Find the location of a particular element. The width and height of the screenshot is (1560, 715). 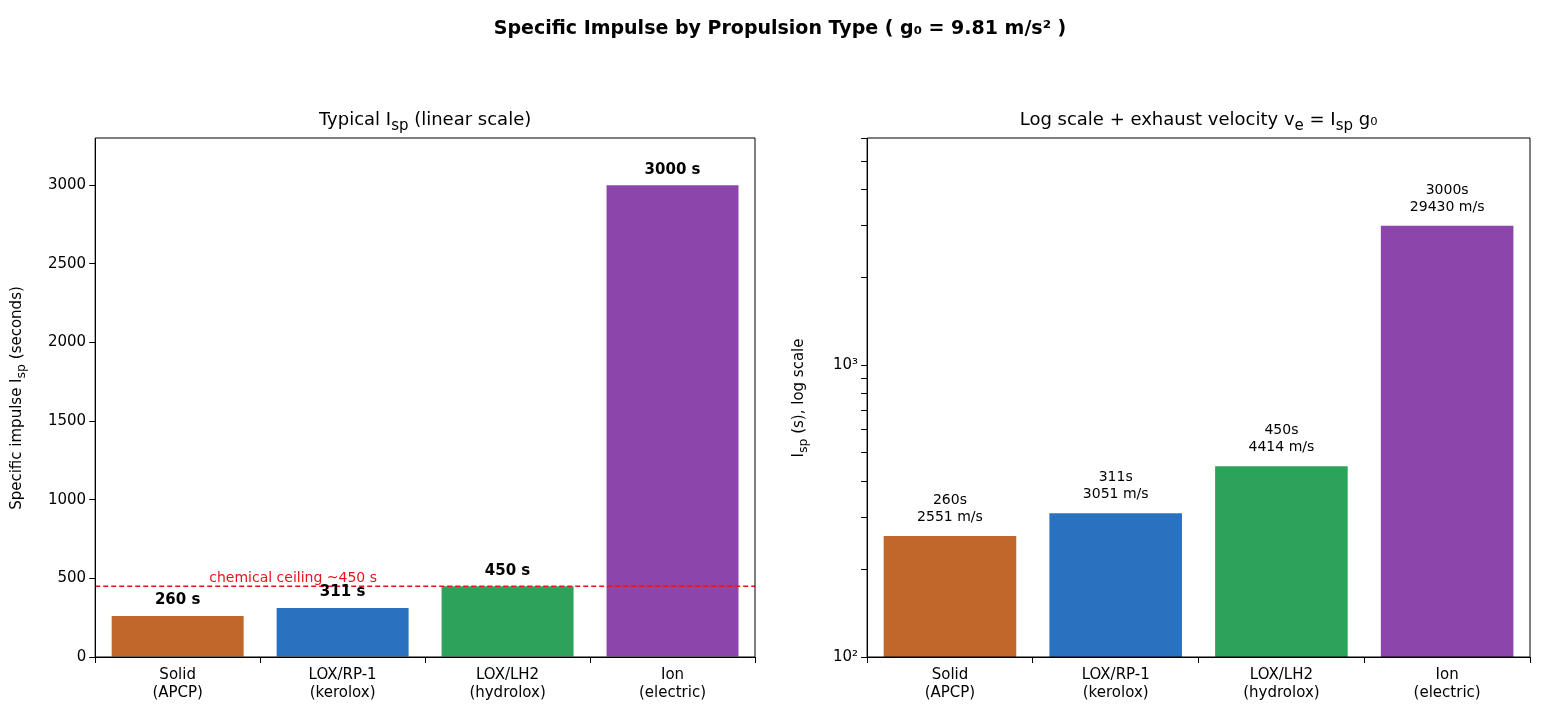

chart-title: Log scale + exhaust velocity v$_{e}$ = I$_{sp}$ g₀ is located at coordinates (1198, 121).